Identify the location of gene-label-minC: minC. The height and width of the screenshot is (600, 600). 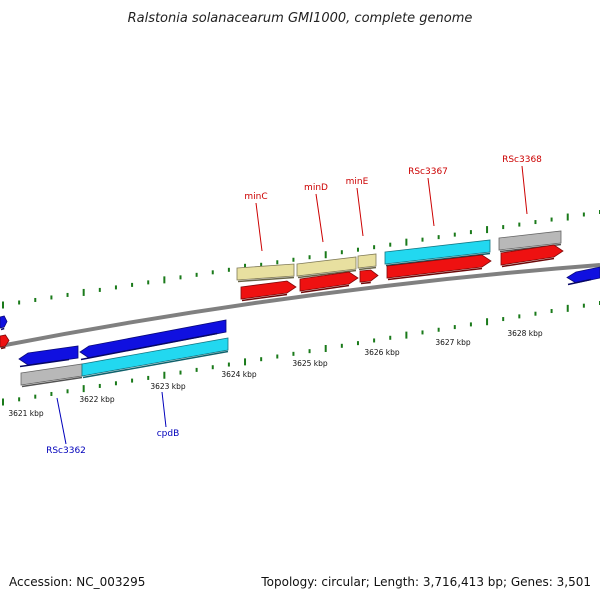
(255, 197).